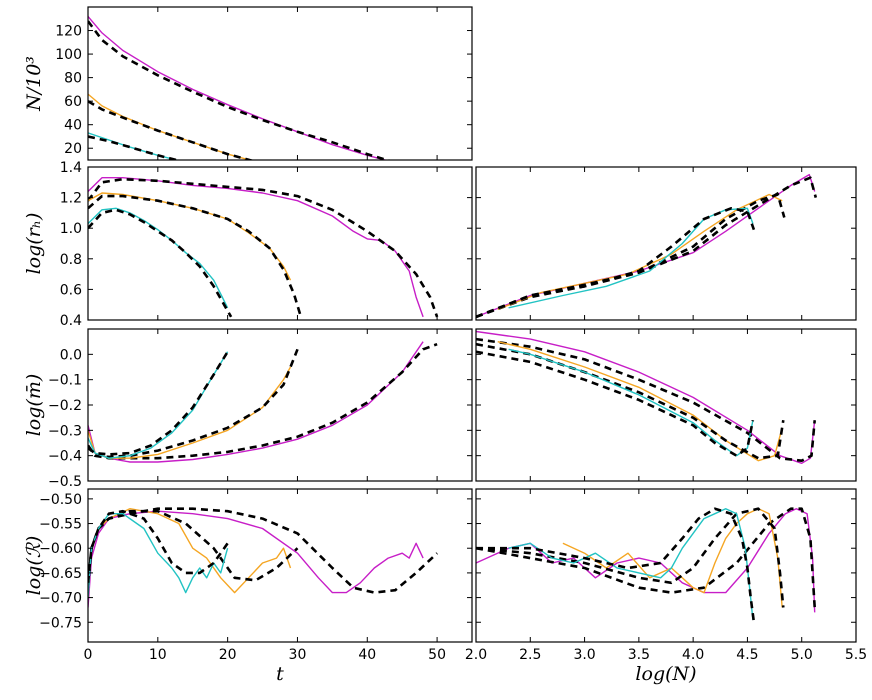 The height and width of the screenshot is (700, 872). Describe the element at coordinates (476, 655) in the screenshot. I see `x-tick-label: 2.0` at that location.